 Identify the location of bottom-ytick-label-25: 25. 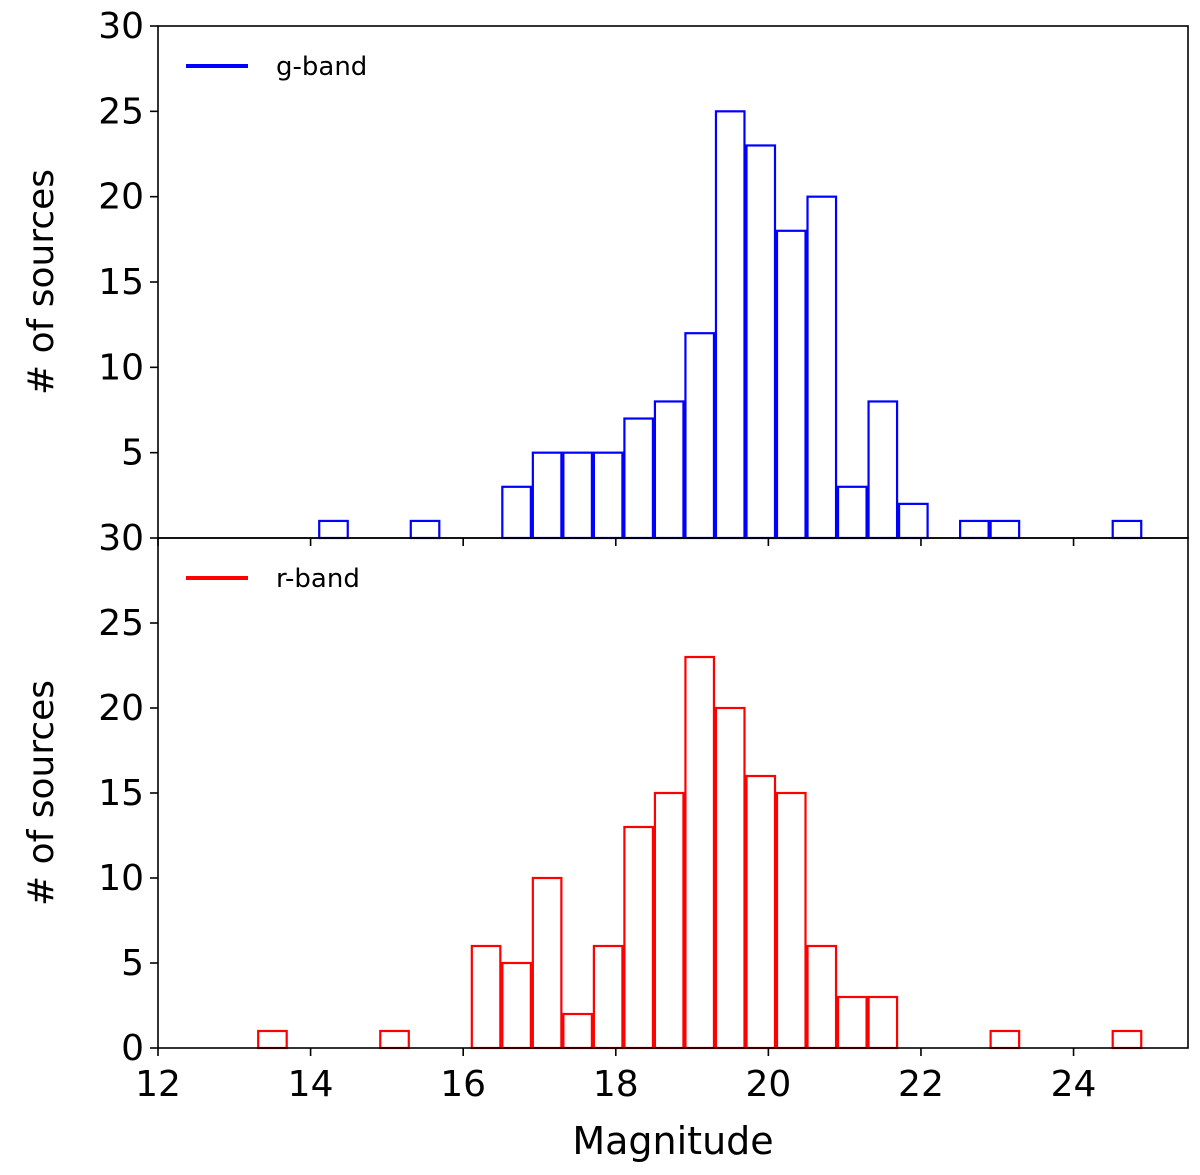
(121, 623).